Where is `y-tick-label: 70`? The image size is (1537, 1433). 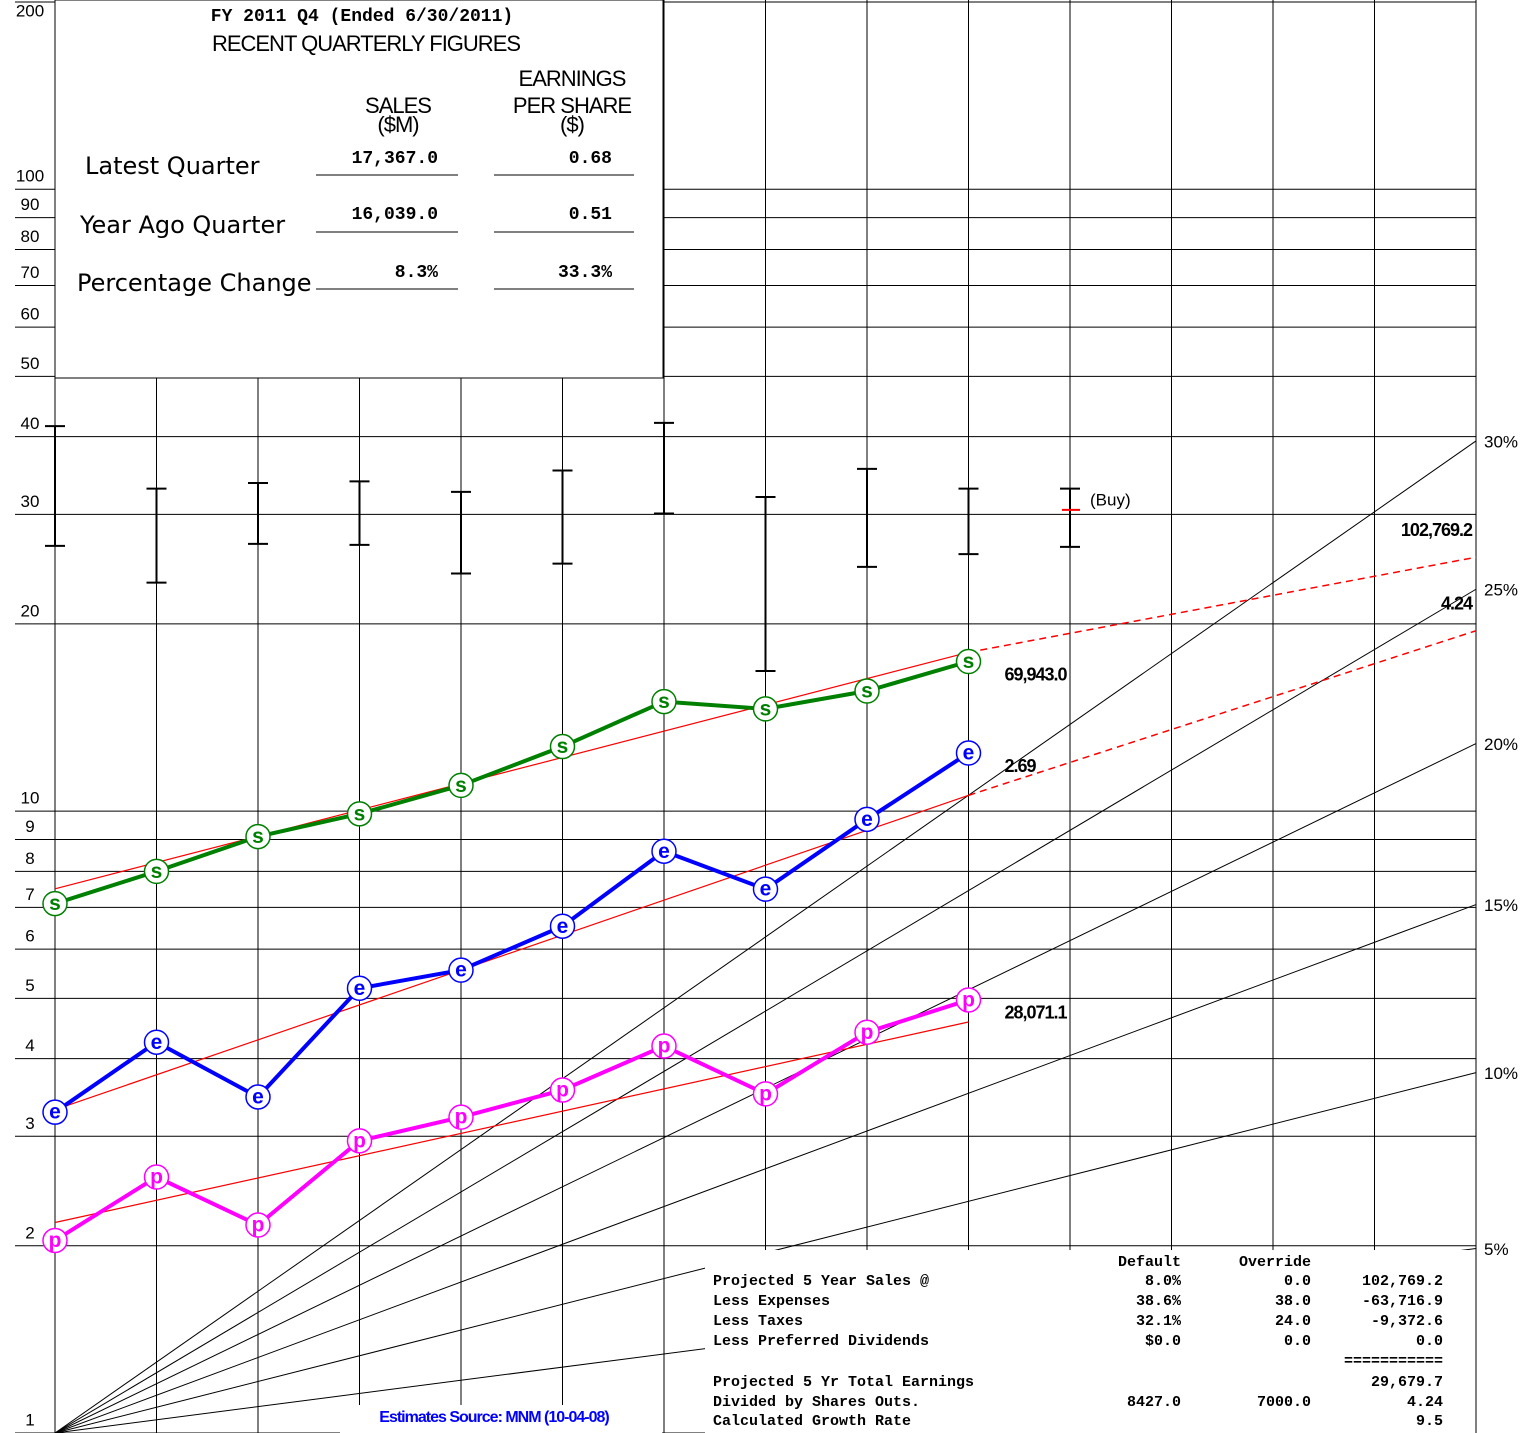 y-tick-label: 70 is located at coordinates (30, 272).